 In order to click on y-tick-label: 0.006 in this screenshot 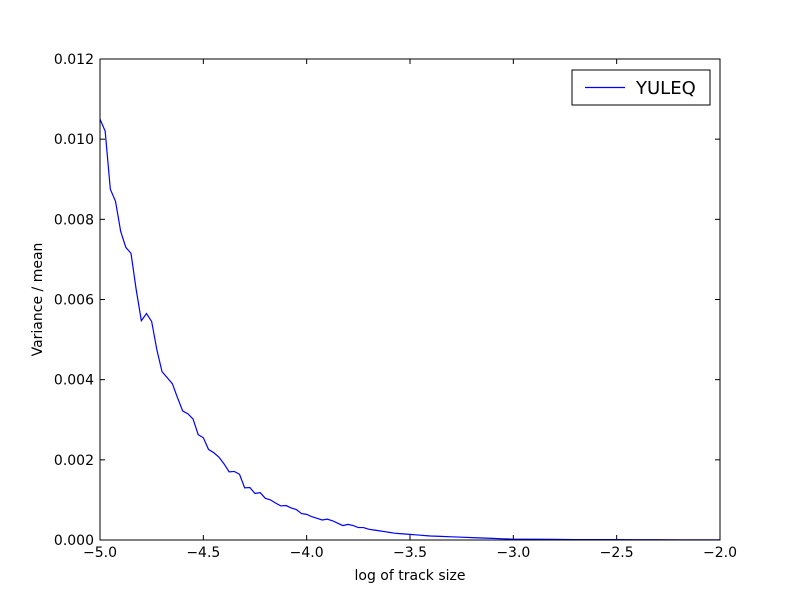, I will do `click(74, 301)`.